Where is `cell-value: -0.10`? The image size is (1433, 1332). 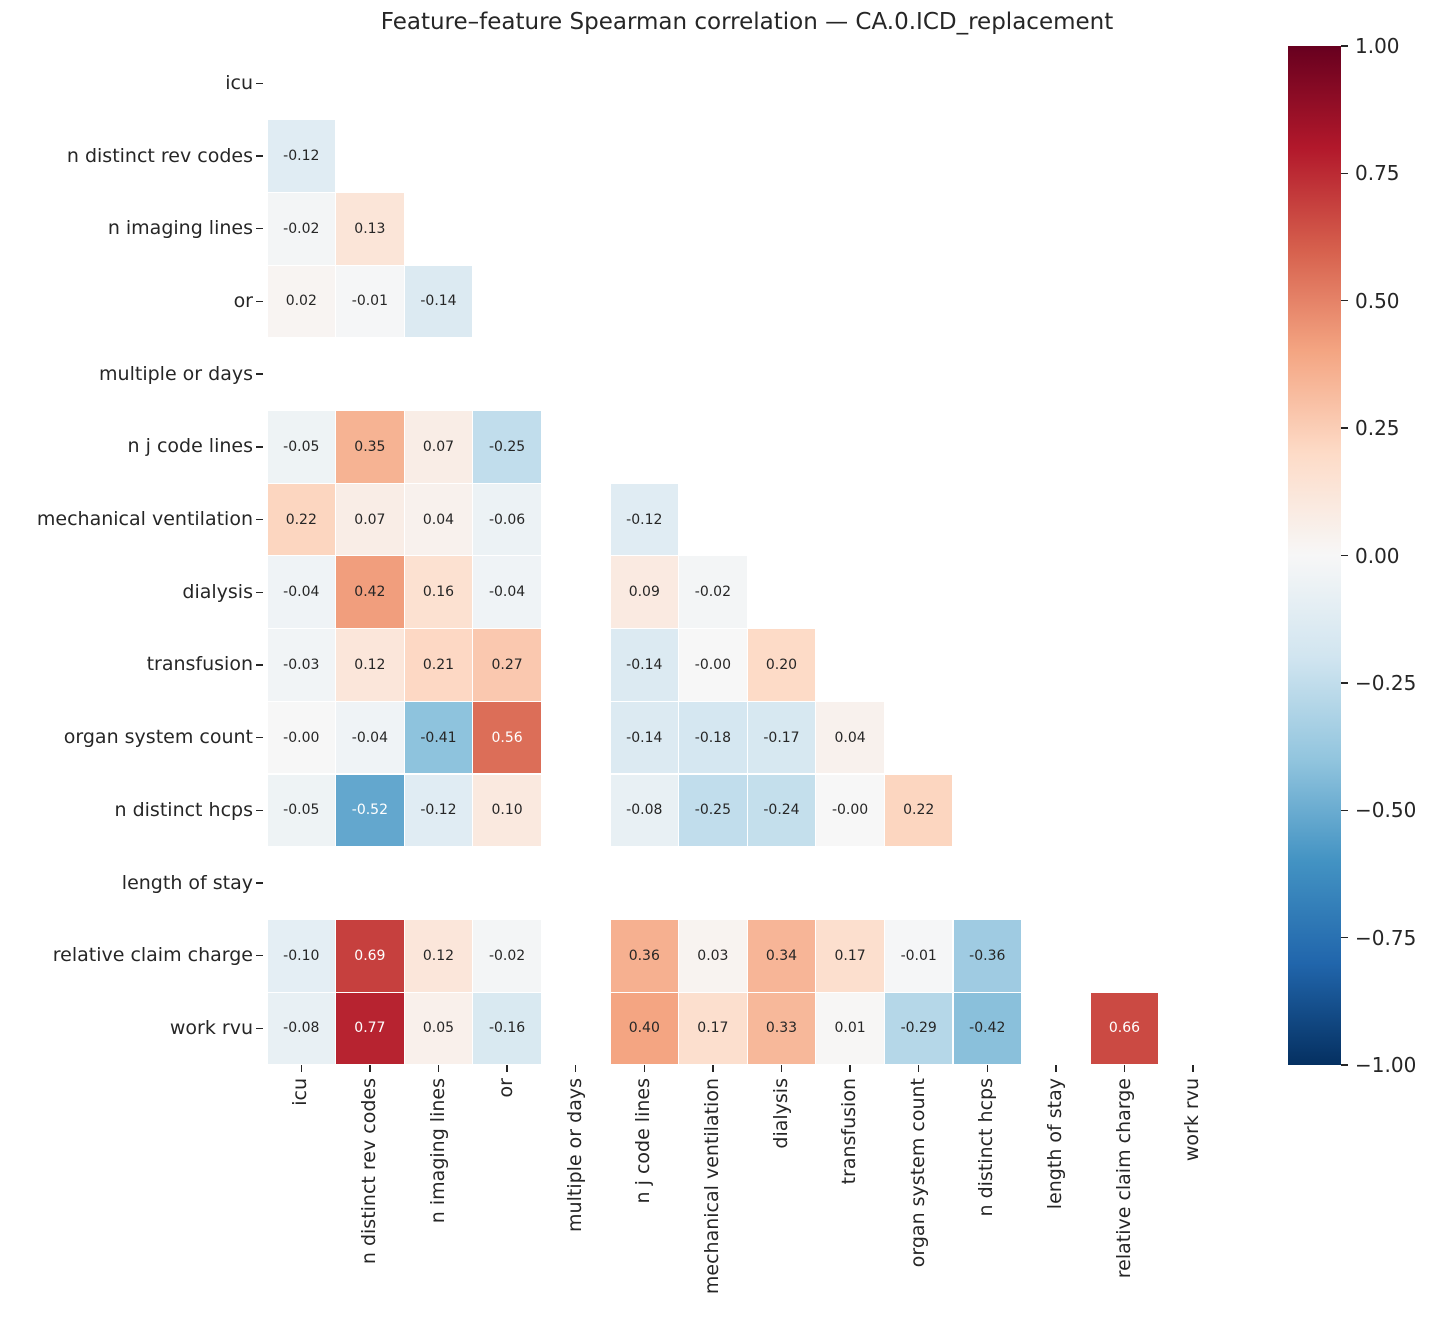 cell-value: -0.10 is located at coordinates (301, 955).